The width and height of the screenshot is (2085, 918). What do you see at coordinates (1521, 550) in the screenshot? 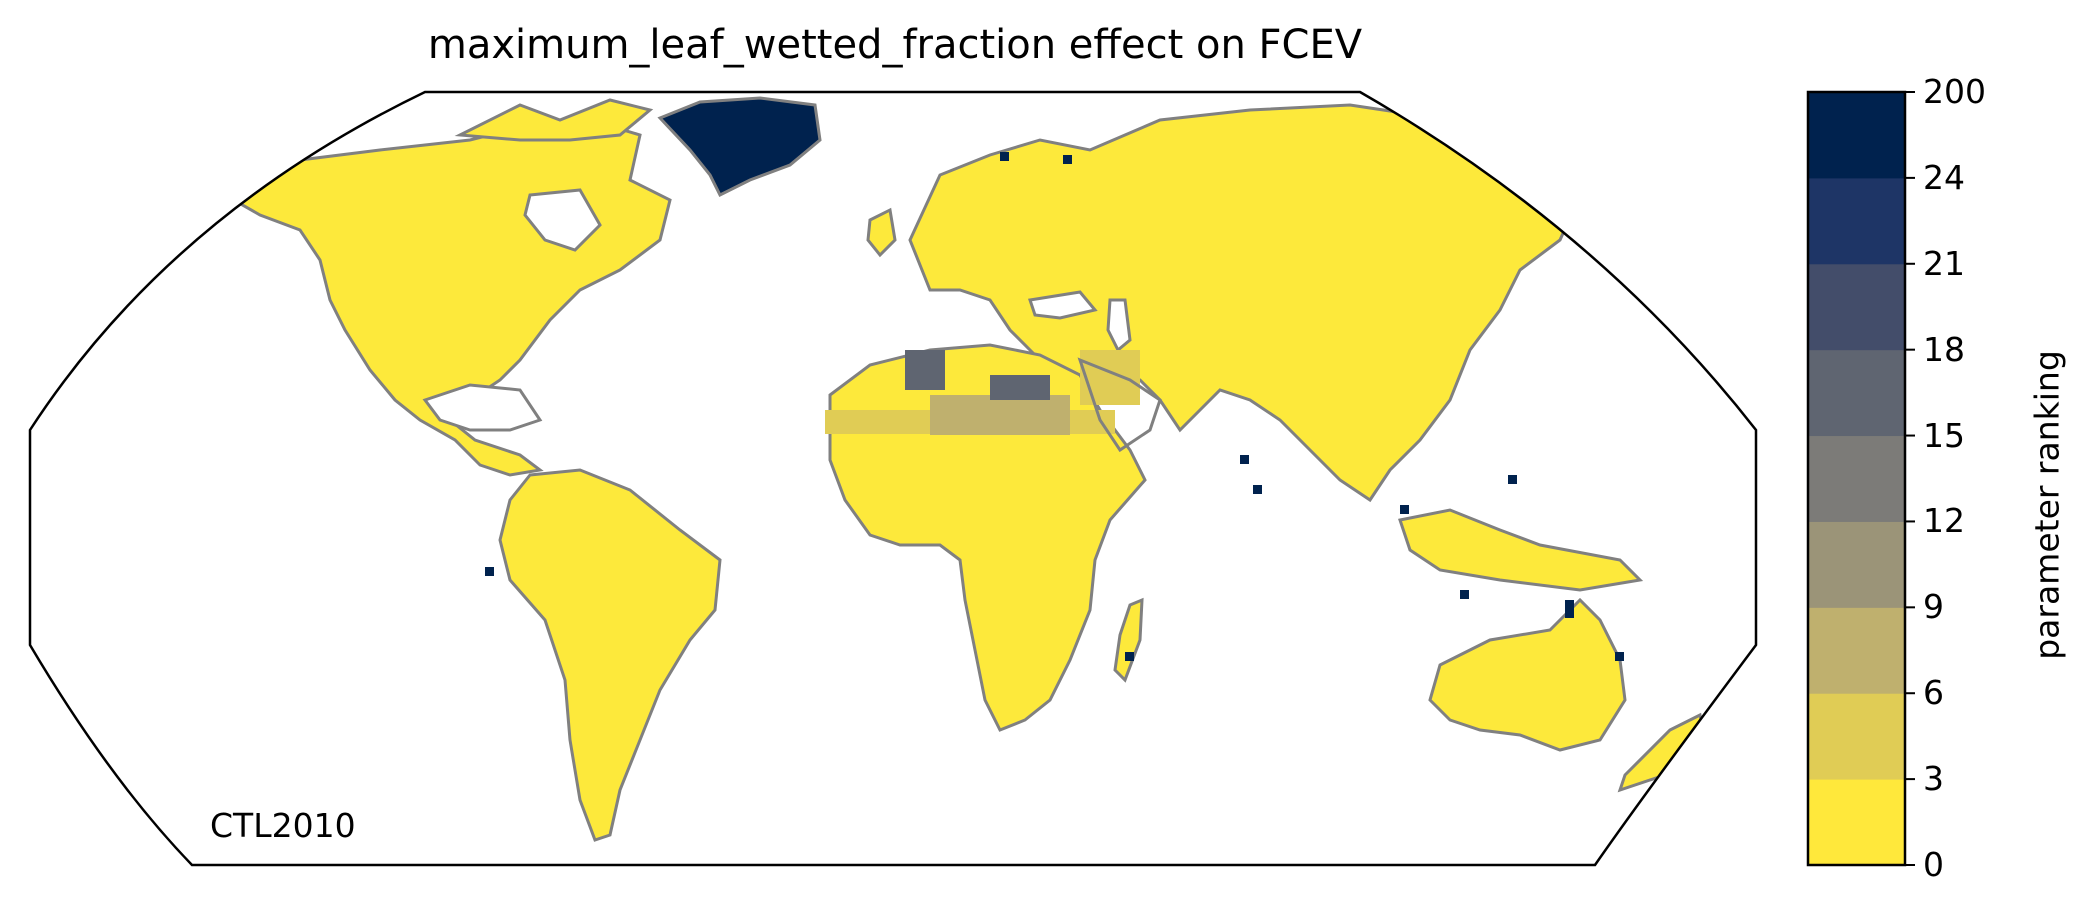
I see `maritime-southeast-asia` at bounding box center [1521, 550].